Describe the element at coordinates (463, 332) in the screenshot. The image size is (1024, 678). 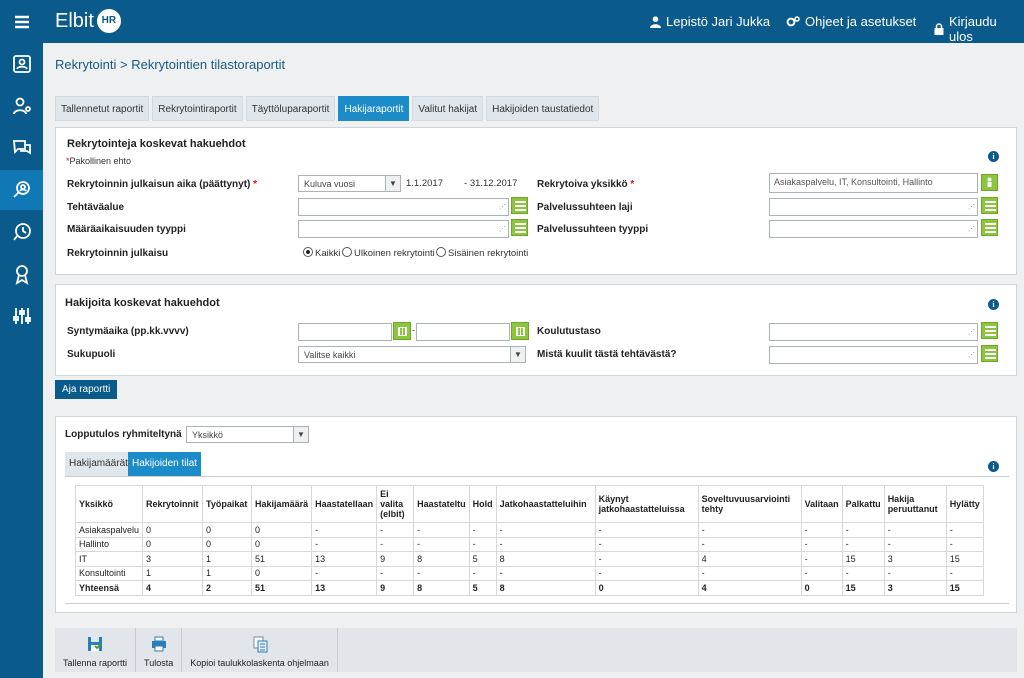
I see `birth-to-field` at that location.